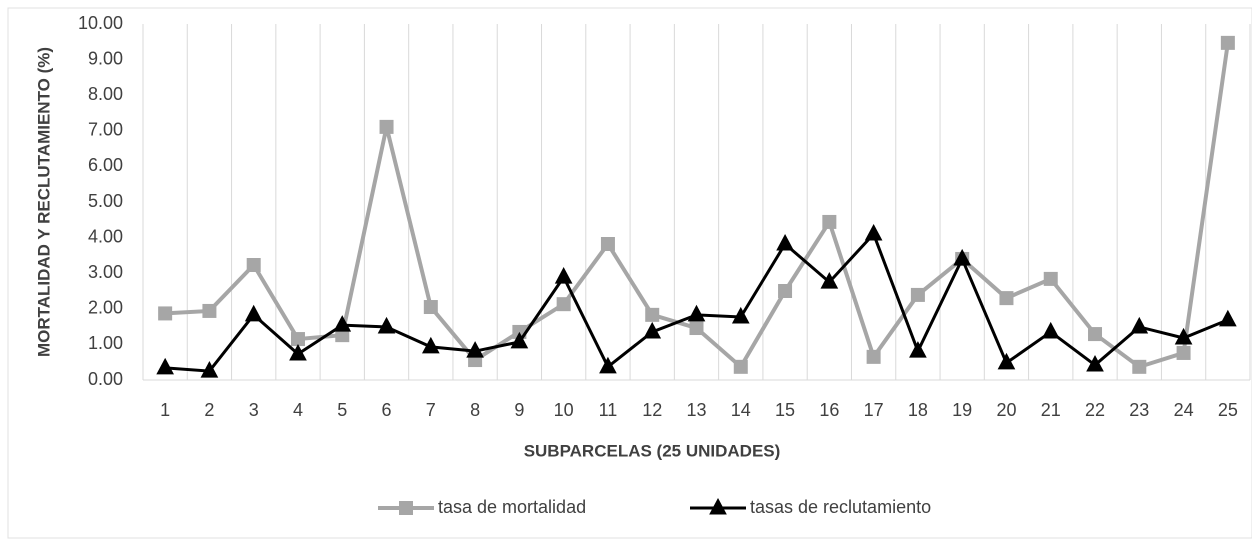 This screenshot has width=1252, height=540. I want to click on y-tick-label: 3.00, so click(105, 272).